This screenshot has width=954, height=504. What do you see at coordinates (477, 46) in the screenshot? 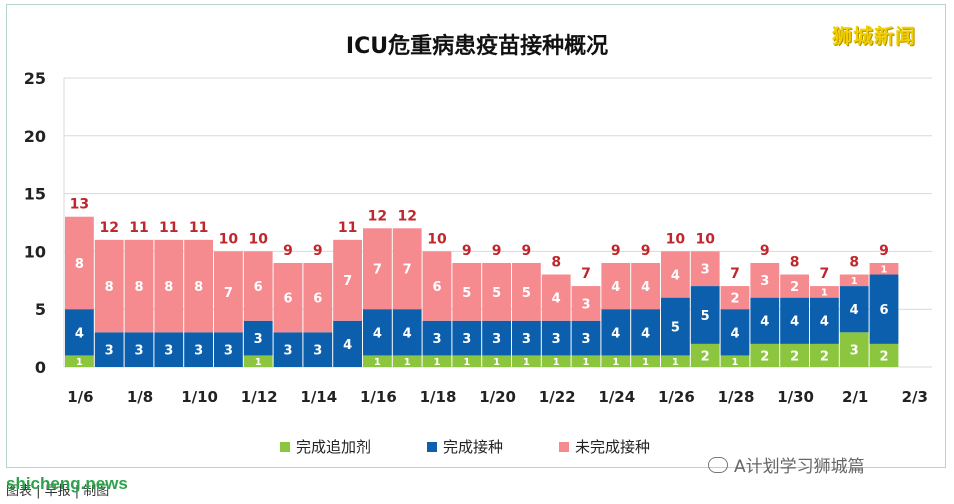
I see `chart-title: ICU危重病患疫苗接种概况` at bounding box center [477, 46].